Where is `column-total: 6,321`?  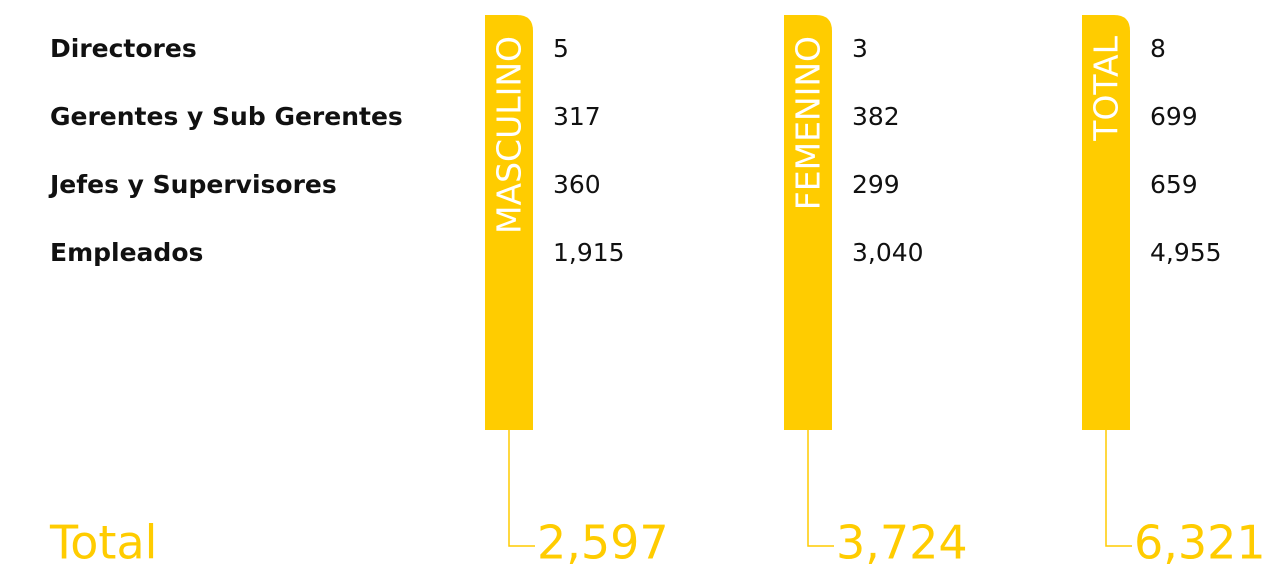
column-total: 6,321 is located at coordinates (1200, 543).